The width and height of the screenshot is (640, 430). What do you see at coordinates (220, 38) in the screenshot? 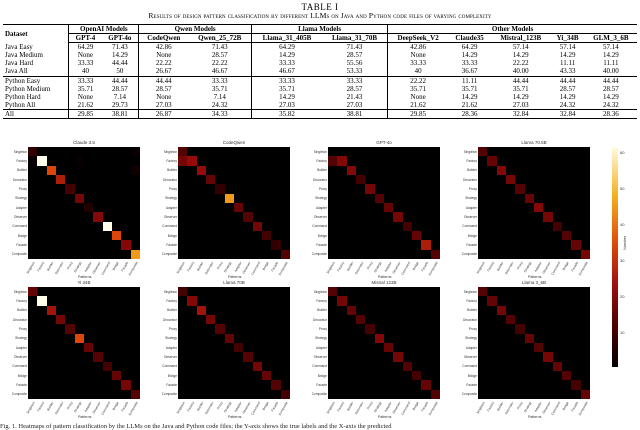
I see `model-header: Qwen_25_72B` at bounding box center [220, 38].